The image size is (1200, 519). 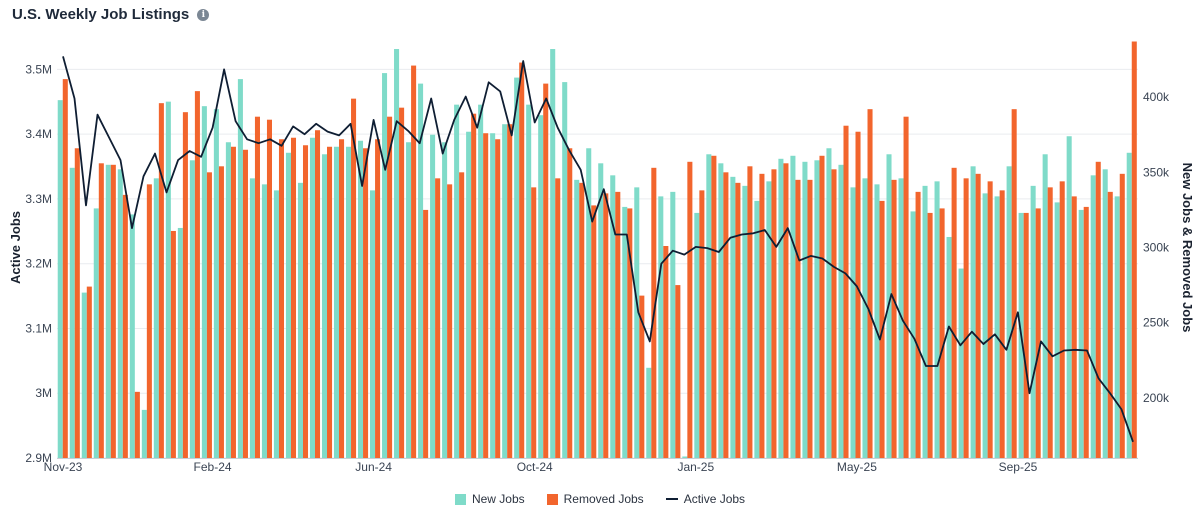 I want to click on legend-removed-jobs: Removed Jobs, so click(x=595, y=499).